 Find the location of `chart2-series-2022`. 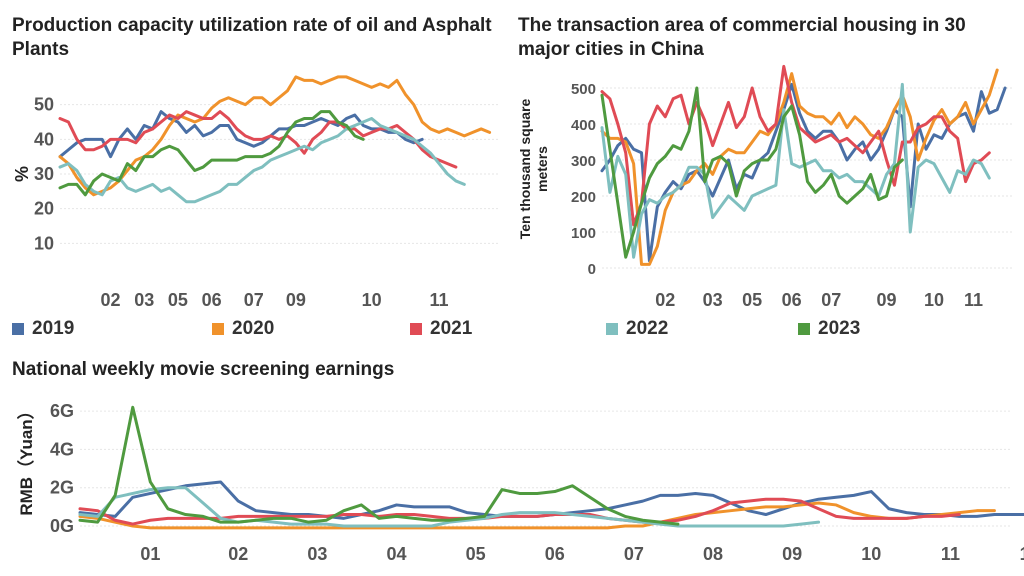

chart2-series-2022 is located at coordinates (795, 170).